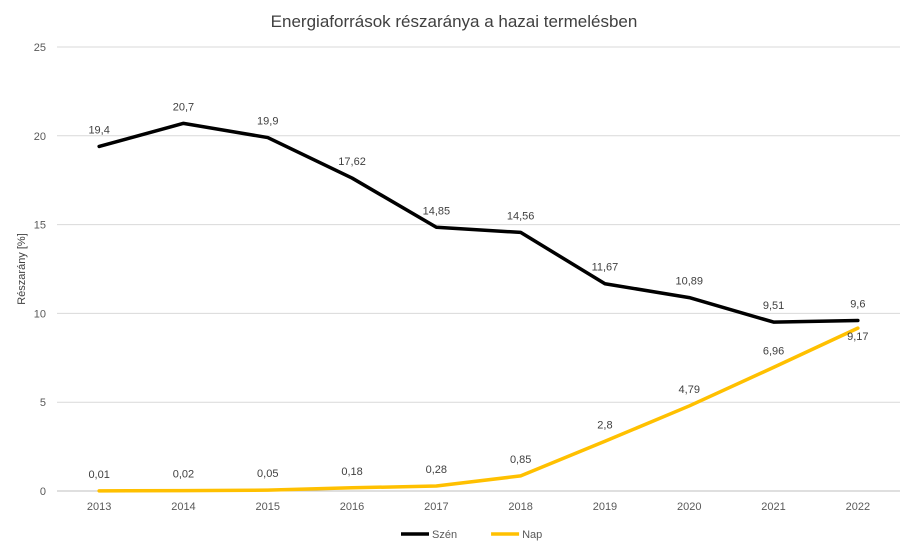  What do you see at coordinates (183, 107) in the screenshot?
I see `data-label: 20,7` at bounding box center [183, 107].